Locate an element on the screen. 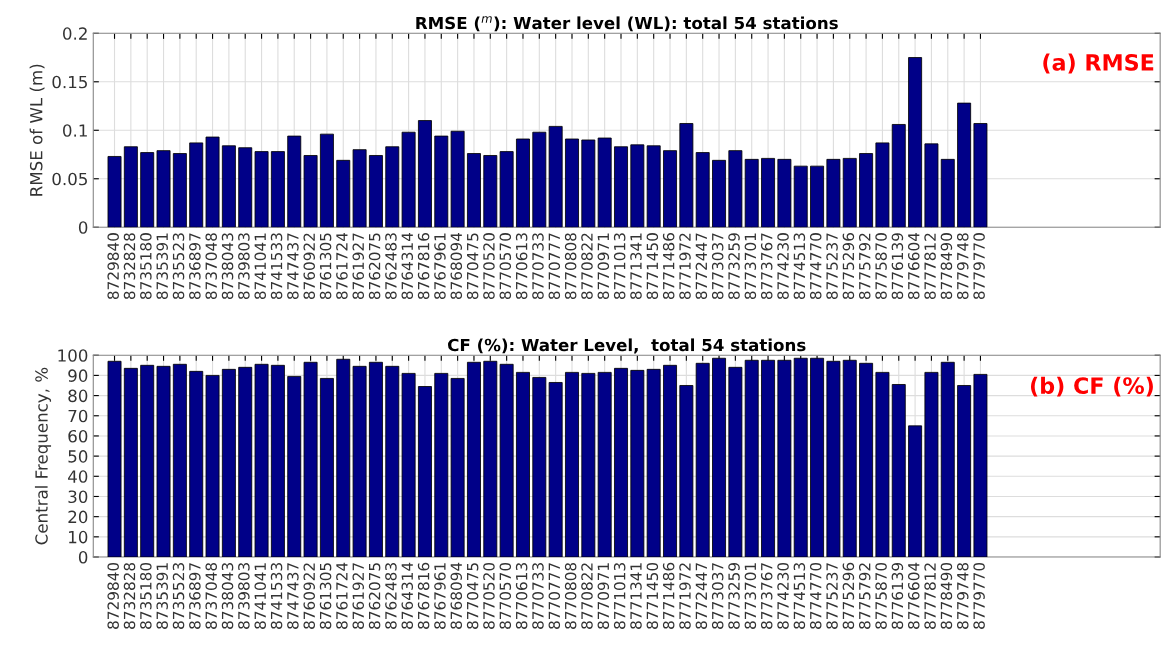 Image resolution: width=1166 pixels, height=653 pixels. x-tick-label: 8774770 is located at coordinates (815, 595).